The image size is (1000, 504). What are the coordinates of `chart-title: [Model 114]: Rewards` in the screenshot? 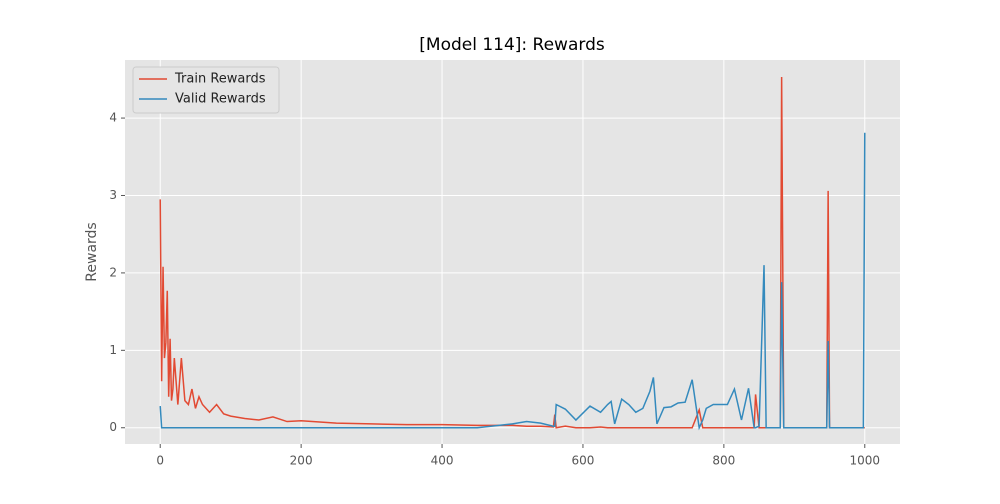 It's located at (512, 45).